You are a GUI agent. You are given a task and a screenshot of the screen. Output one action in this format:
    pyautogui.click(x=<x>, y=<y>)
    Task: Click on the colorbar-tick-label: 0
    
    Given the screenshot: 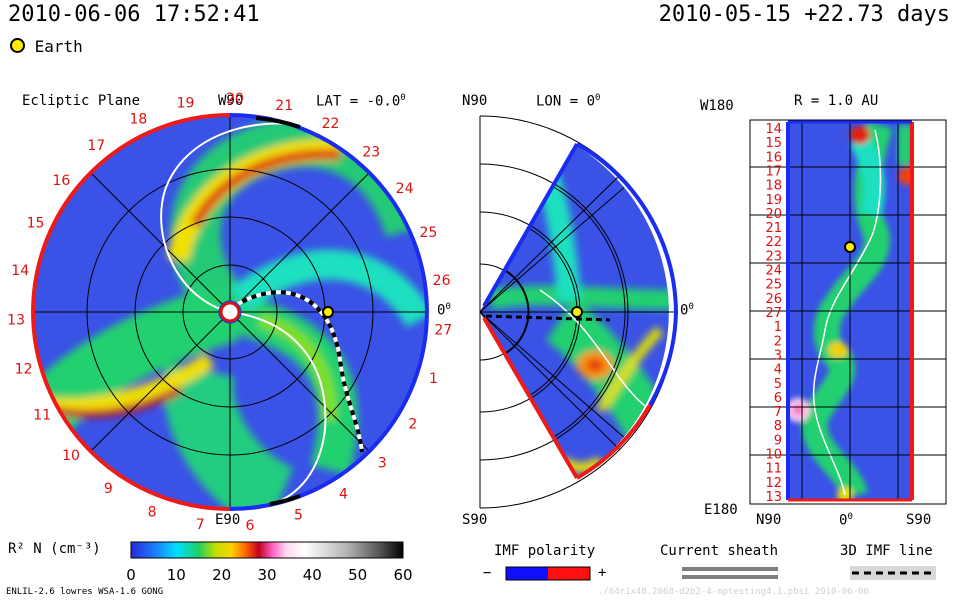 What is the action you would take?
    pyautogui.click(x=131, y=575)
    